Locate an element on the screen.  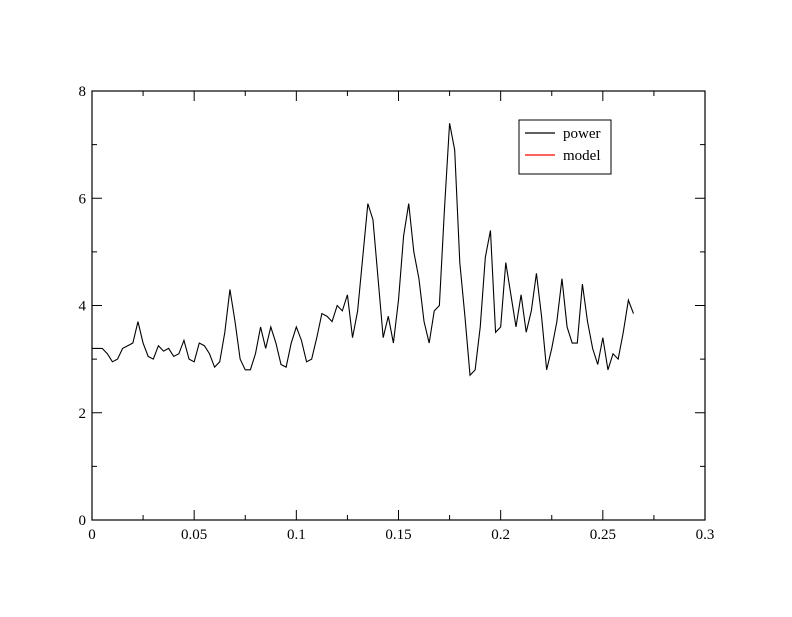
y-tick-label: 2 is located at coordinates (83, 414).